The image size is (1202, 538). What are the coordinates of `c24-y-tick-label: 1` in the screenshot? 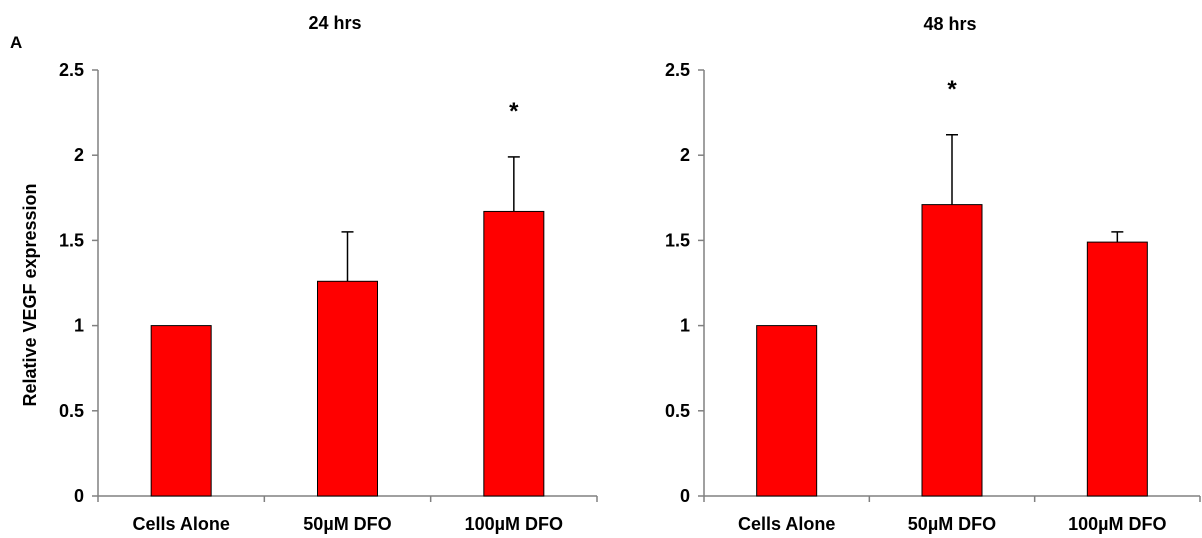 It's located at (79, 326).